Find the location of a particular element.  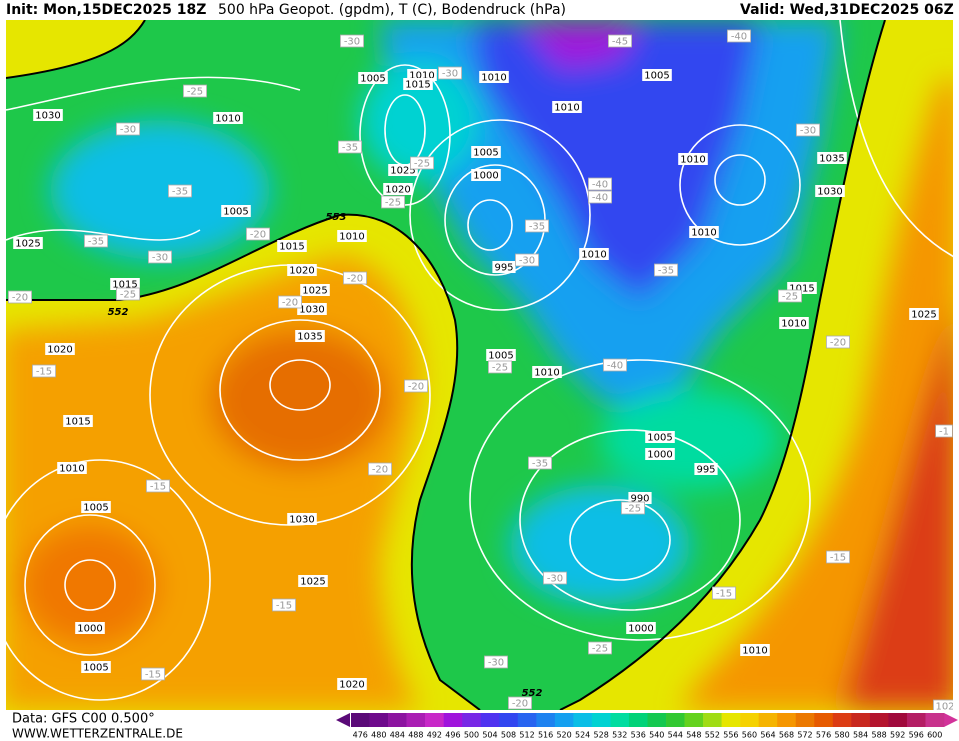

geopotential-label: 552 is located at coordinates (532, 693).